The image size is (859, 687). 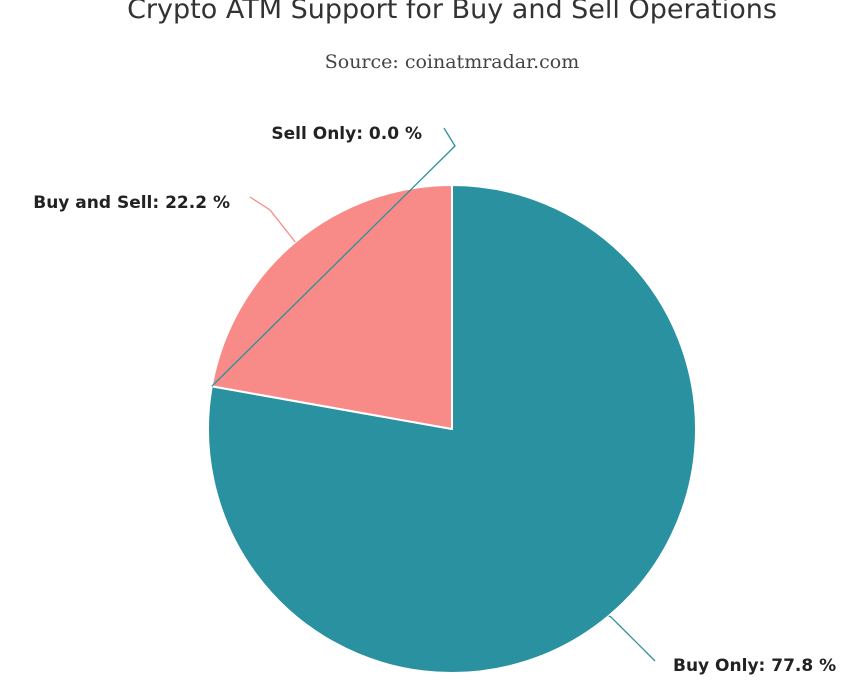 What do you see at coordinates (754, 666) in the screenshot?
I see `data-label-buy-only: Buy Only: 77.8 %` at bounding box center [754, 666].